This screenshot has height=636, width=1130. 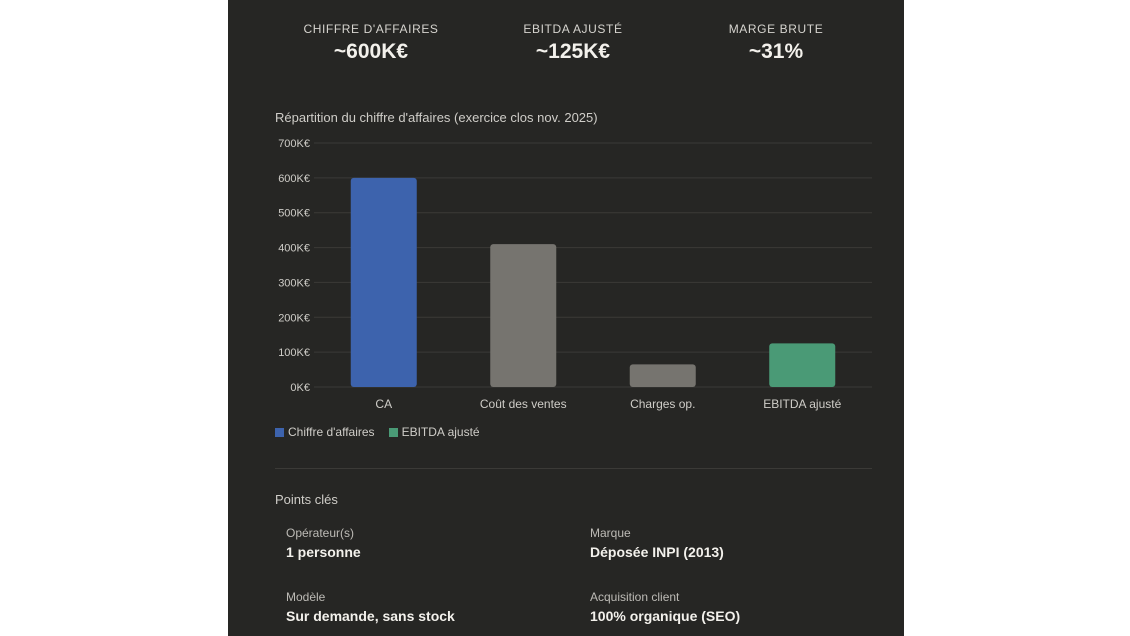 I want to click on metric-ebitda: EBITDA AJUSTÉ ~125K€, so click(x=573, y=43).